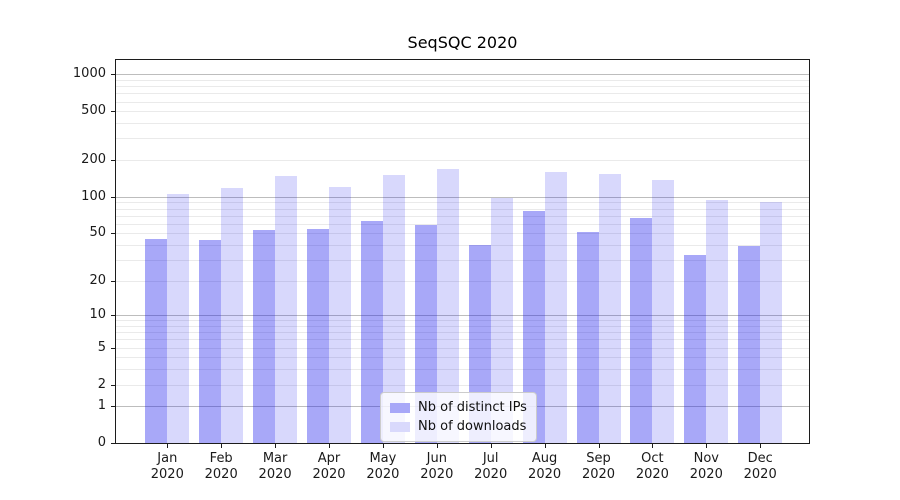 Image resolution: width=900 pixels, height=500 pixels. What do you see at coordinates (97, 280) in the screenshot?
I see `y-tick-label-20: 20` at bounding box center [97, 280].